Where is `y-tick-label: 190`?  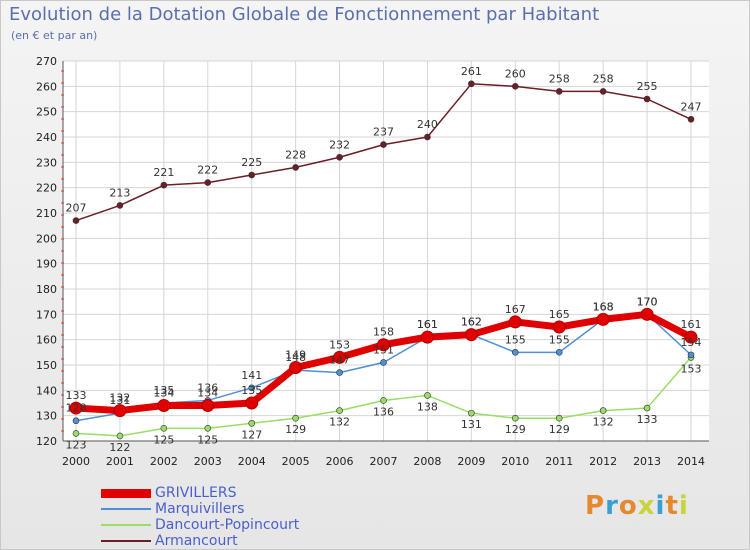
y-tick-label: 190 is located at coordinates (46, 264).